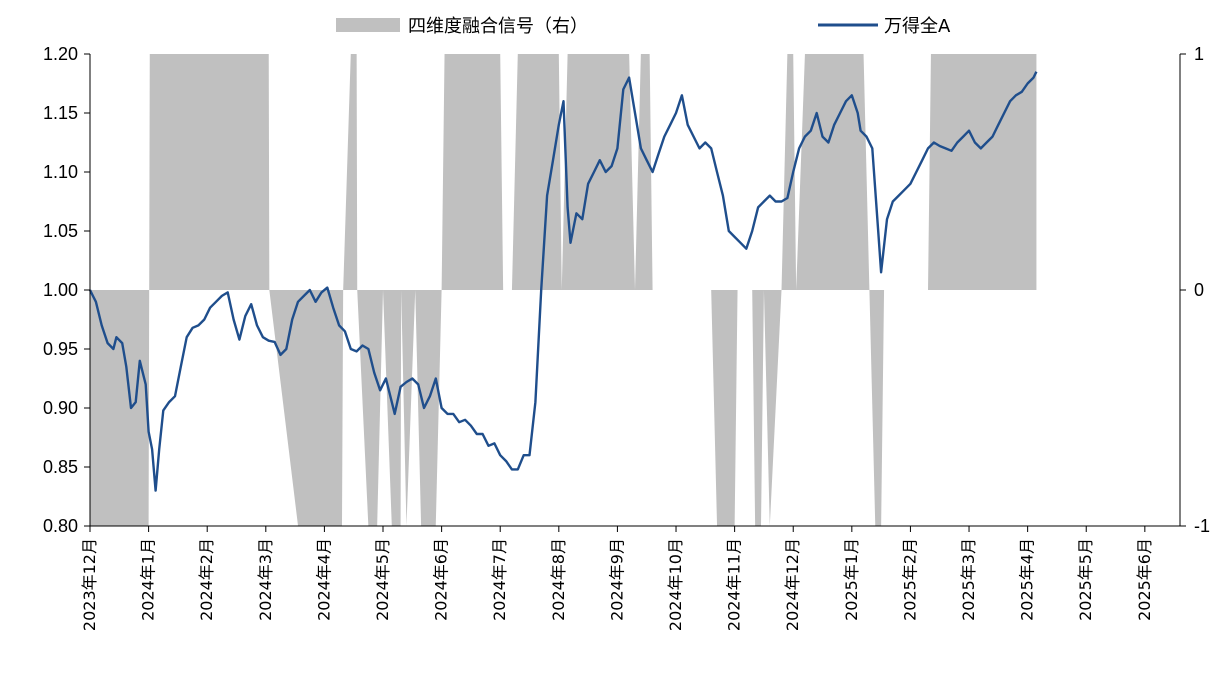  What do you see at coordinates (60, 113) in the screenshot?
I see `y-left-tick-label: 1.15` at bounding box center [60, 113].